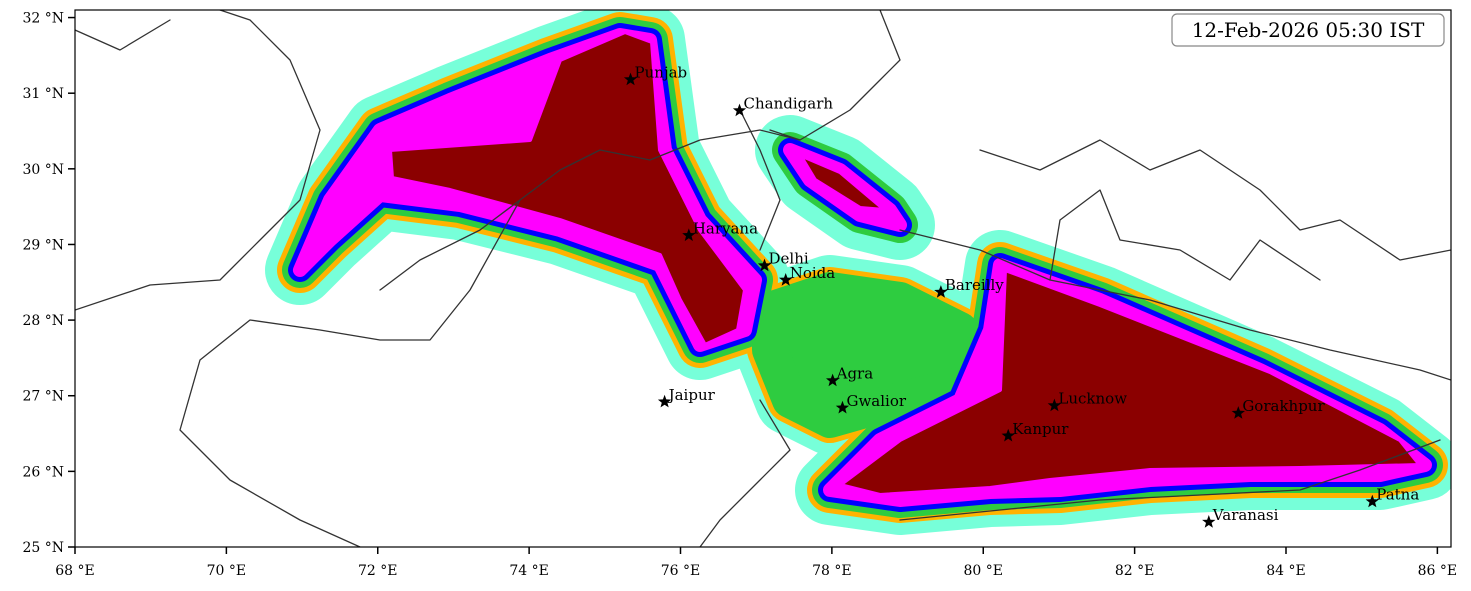  Describe the element at coordinates (377, 571) in the screenshot. I see `x-tick-label: 72 °E` at that location.